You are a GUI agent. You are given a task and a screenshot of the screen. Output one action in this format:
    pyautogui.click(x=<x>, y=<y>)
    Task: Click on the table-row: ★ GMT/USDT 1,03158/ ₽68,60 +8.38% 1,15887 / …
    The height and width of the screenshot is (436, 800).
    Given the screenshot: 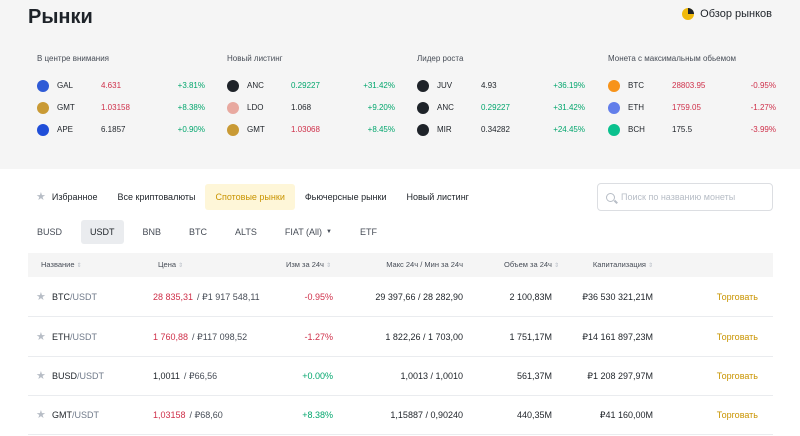 What is the action you would take?
    pyautogui.click(x=400, y=415)
    